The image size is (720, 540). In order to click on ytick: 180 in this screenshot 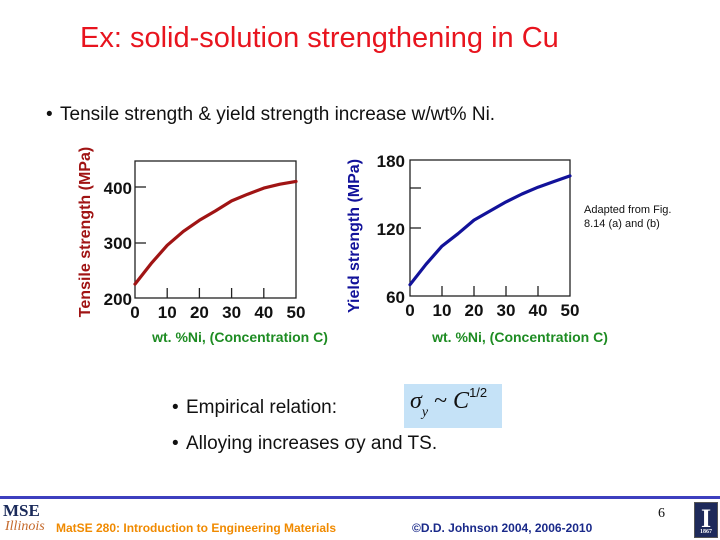, I will do `click(391, 161)`.